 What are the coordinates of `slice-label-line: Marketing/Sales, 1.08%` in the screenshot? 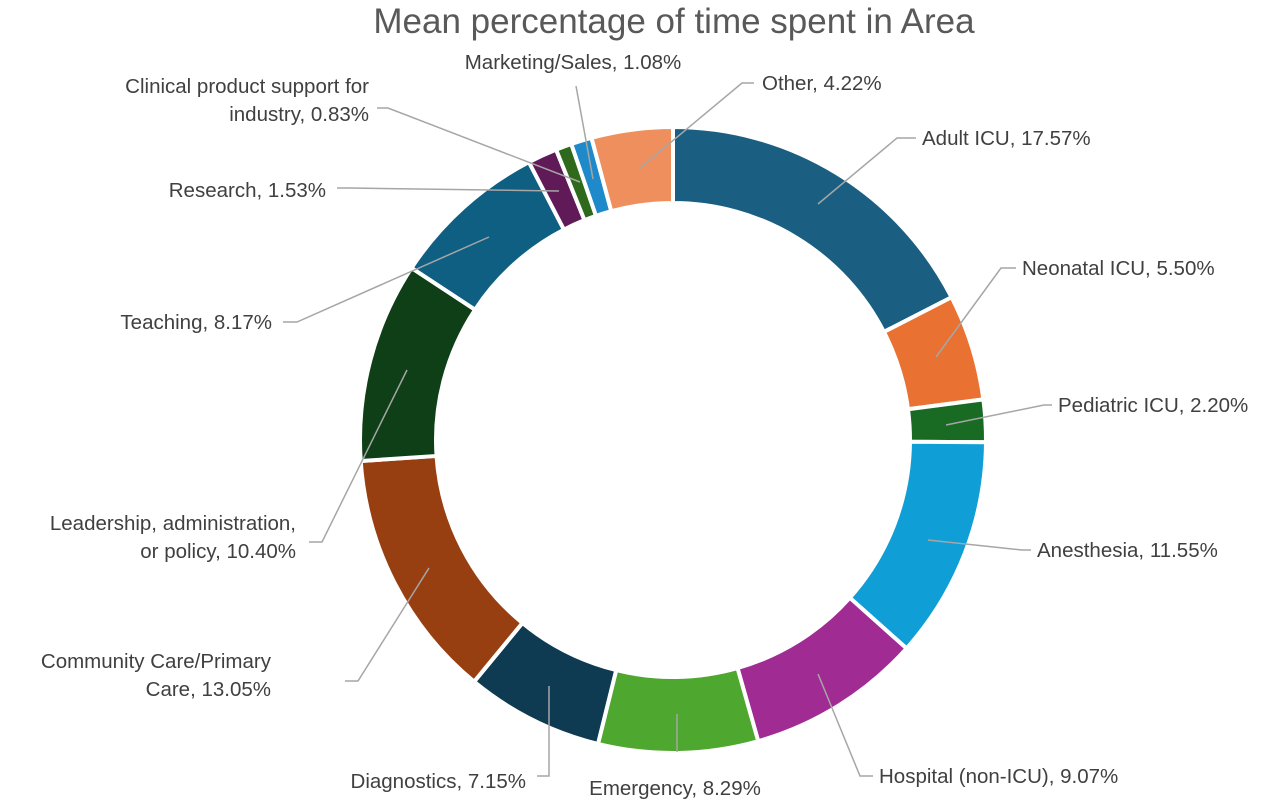 It's located at (573, 62).